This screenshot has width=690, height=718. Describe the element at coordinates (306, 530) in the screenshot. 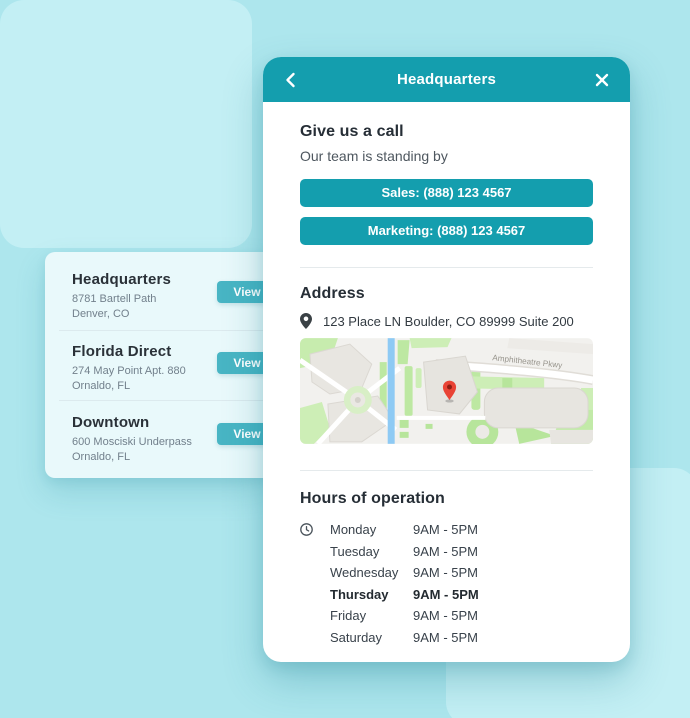

I see `clock-icon` at that location.